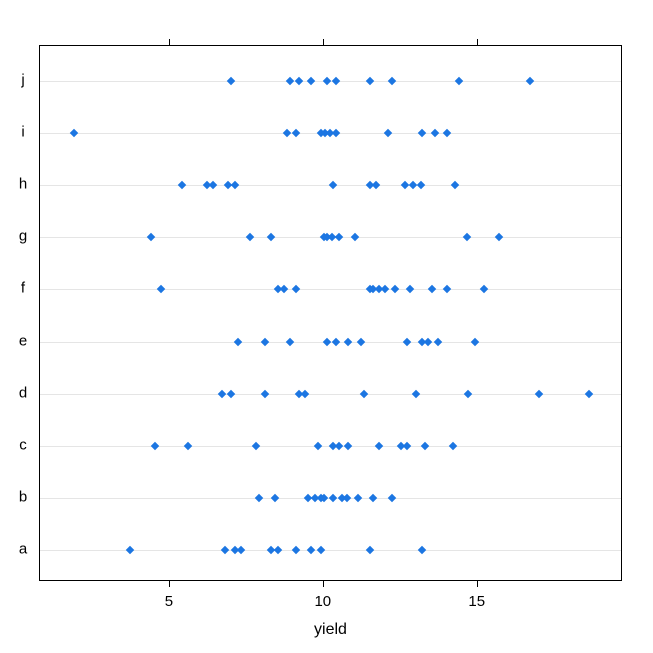 This screenshot has width=653, height=653. What do you see at coordinates (23, 288) in the screenshot?
I see `y-category-label: f` at bounding box center [23, 288].